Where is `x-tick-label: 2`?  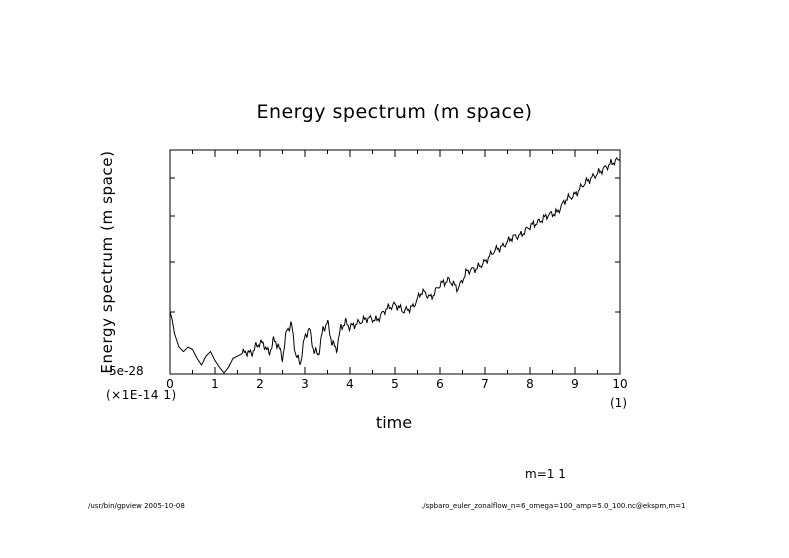
x-tick-label: 2 is located at coordinates (260, 384).